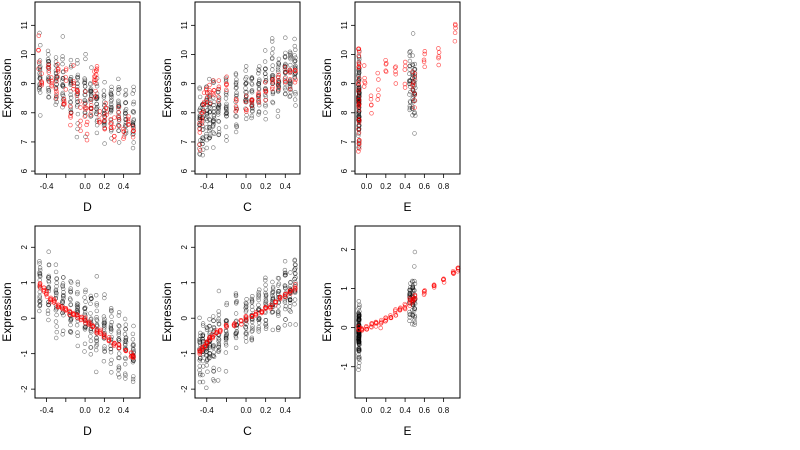 The image size is (800, 450). Describe the element at coordinates (425, 186) in the screenshot. I see `x-tick-label: 0.6` at that location.